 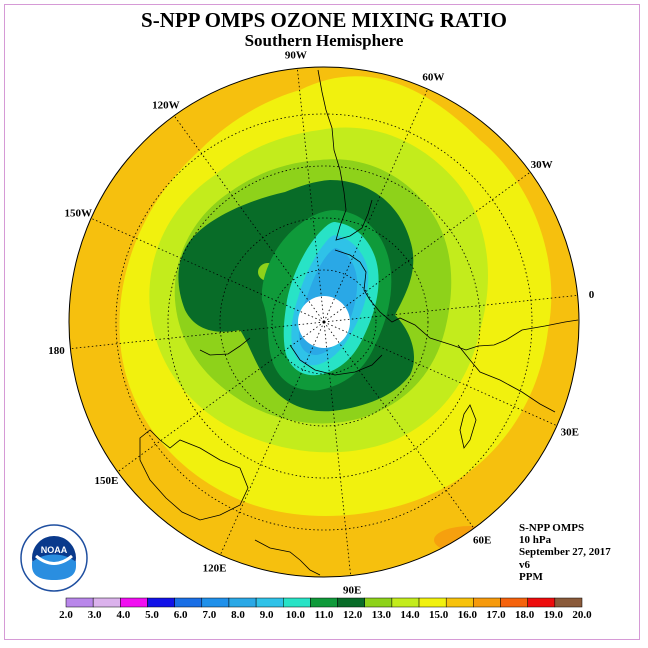 I want to click on colorbar-label: 2.0, so click(x=66, y=615).